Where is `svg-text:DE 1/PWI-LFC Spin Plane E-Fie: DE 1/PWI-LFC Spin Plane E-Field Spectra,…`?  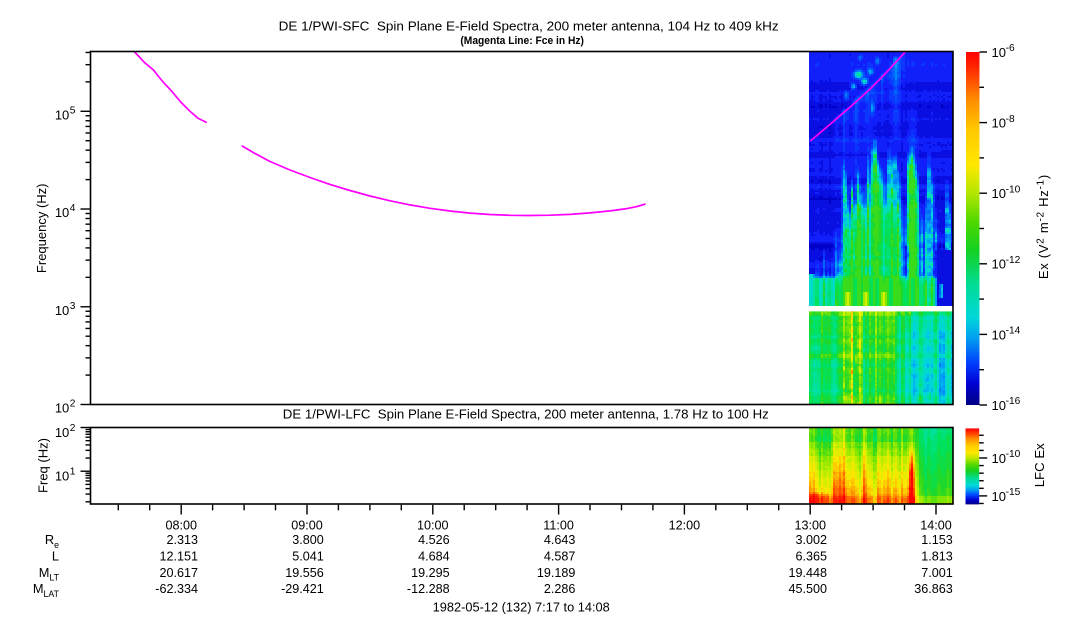
svg-text:DE 1/PWI-LFC Spin Plane E-Fie: DE 1/PWI-LFC Spin Plane E-Field Spectra,… is located at coordinates (526, 413).